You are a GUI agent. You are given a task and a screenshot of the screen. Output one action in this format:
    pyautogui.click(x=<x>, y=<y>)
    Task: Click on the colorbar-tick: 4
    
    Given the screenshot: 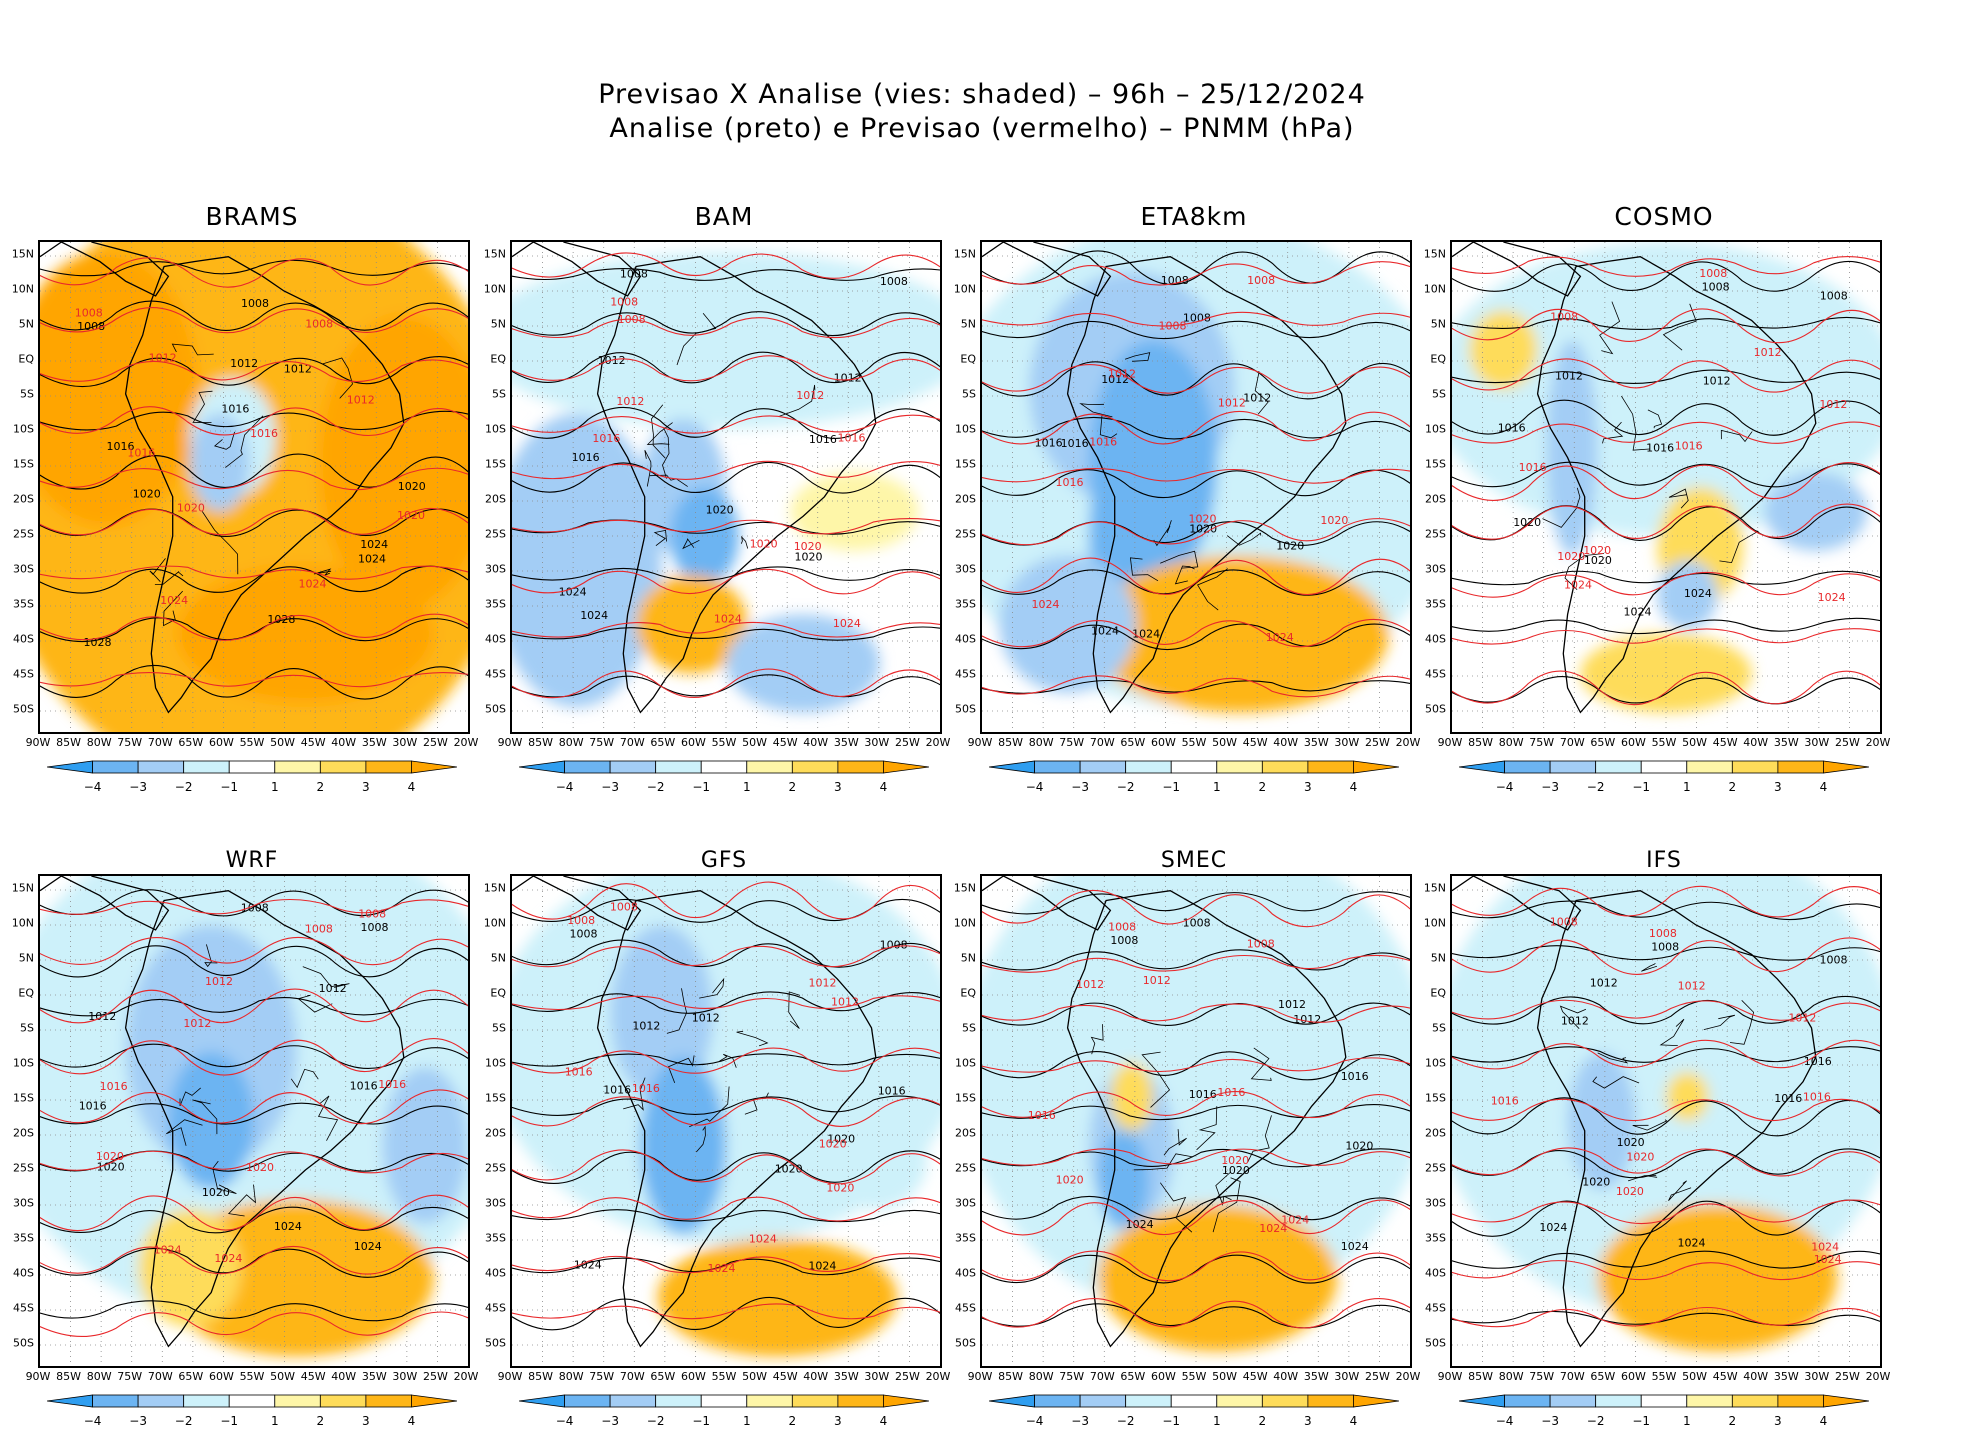 What is the action you would take?
    pyautogui.click(x=1823, y=1421)
    